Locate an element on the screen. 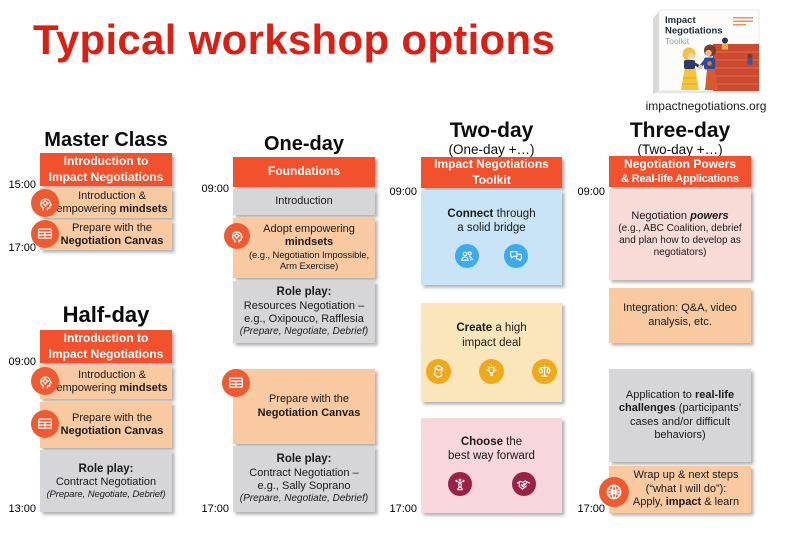 The width and height of the screenshot is (789, 546). column-heading-three-day: Three-day is located at coordinates (680, 130).